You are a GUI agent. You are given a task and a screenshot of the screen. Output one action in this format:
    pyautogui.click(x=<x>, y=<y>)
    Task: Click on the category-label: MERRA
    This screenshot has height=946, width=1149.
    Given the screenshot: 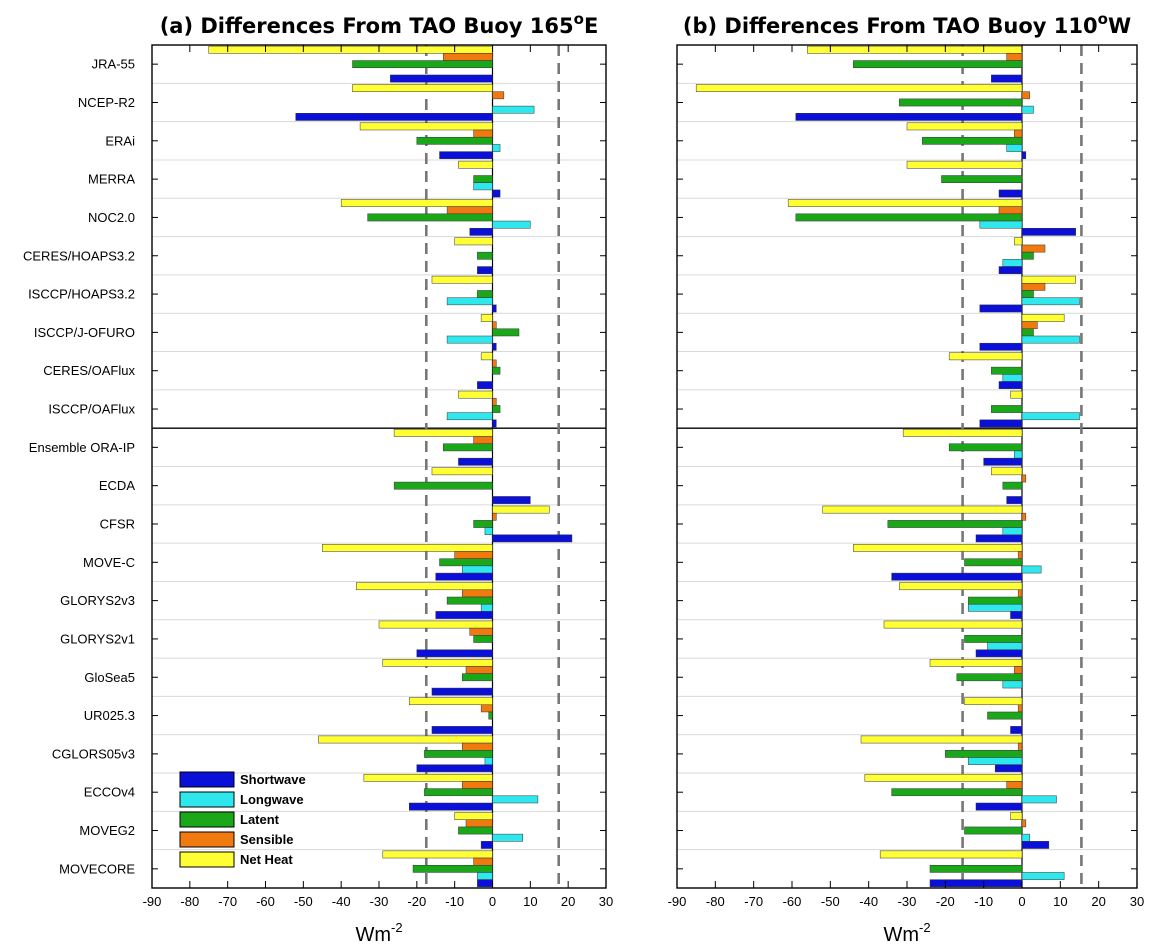 What is the action you would take?
    pyautogui.click(x=111, y=179)
    